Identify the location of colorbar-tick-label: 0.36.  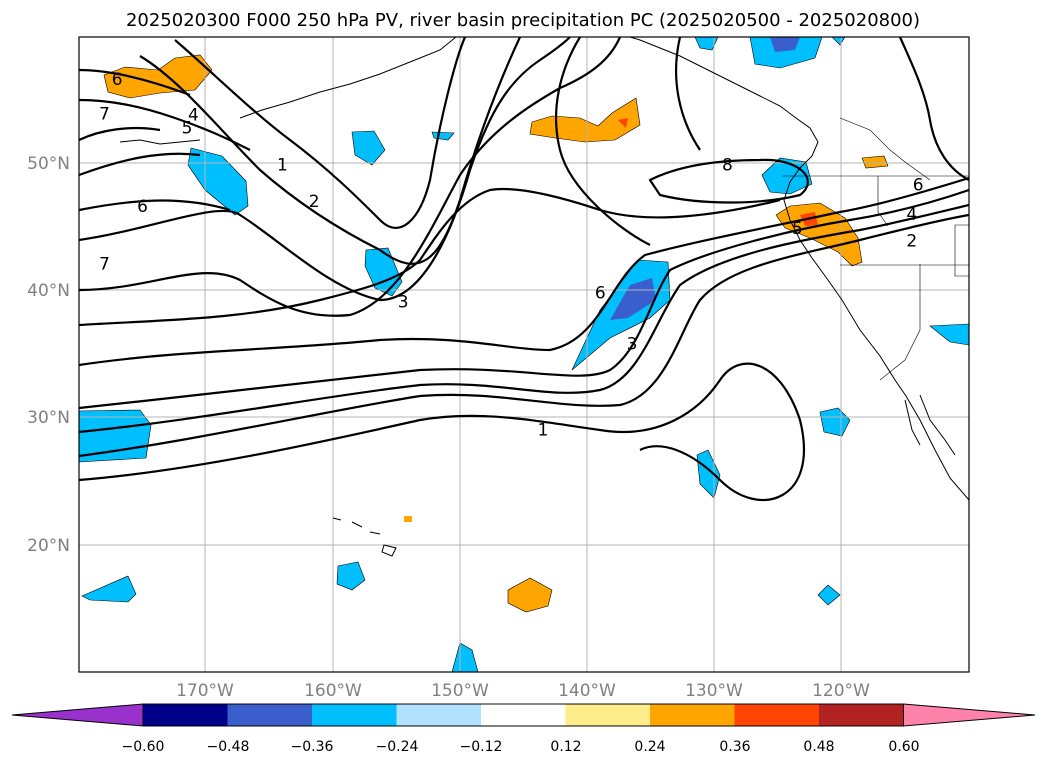
(734, 747).